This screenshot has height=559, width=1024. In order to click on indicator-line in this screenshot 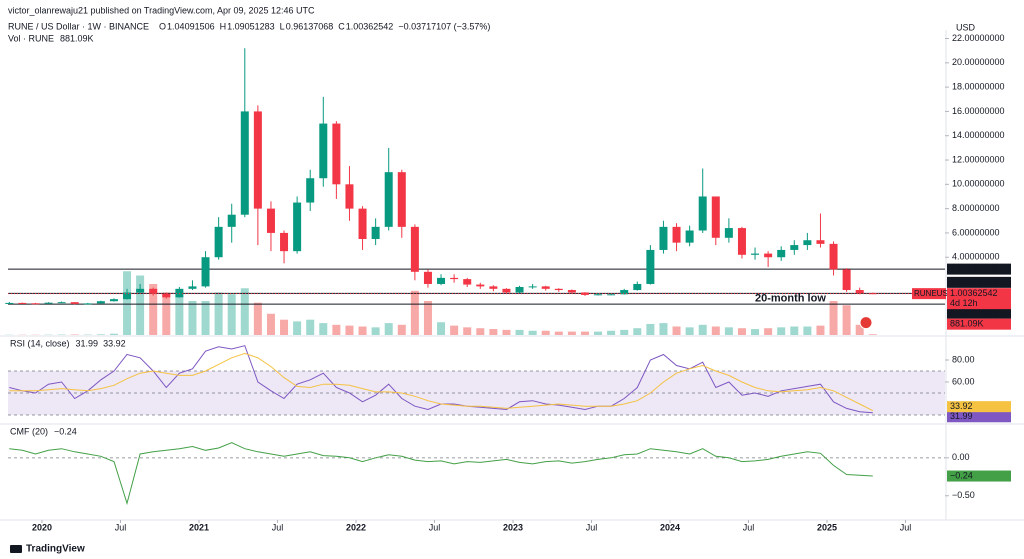, I will do `click(441, 382)`.